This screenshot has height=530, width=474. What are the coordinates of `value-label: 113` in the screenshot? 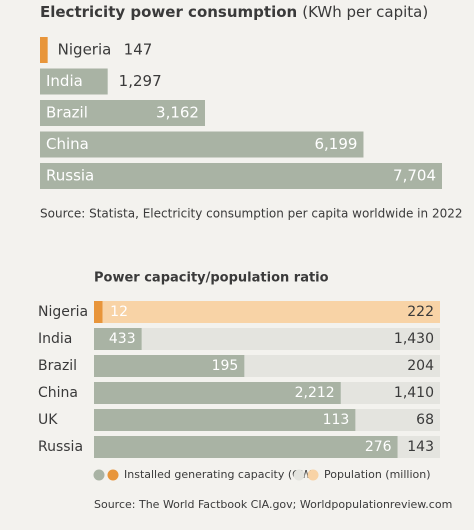 It's located at (336, 420).